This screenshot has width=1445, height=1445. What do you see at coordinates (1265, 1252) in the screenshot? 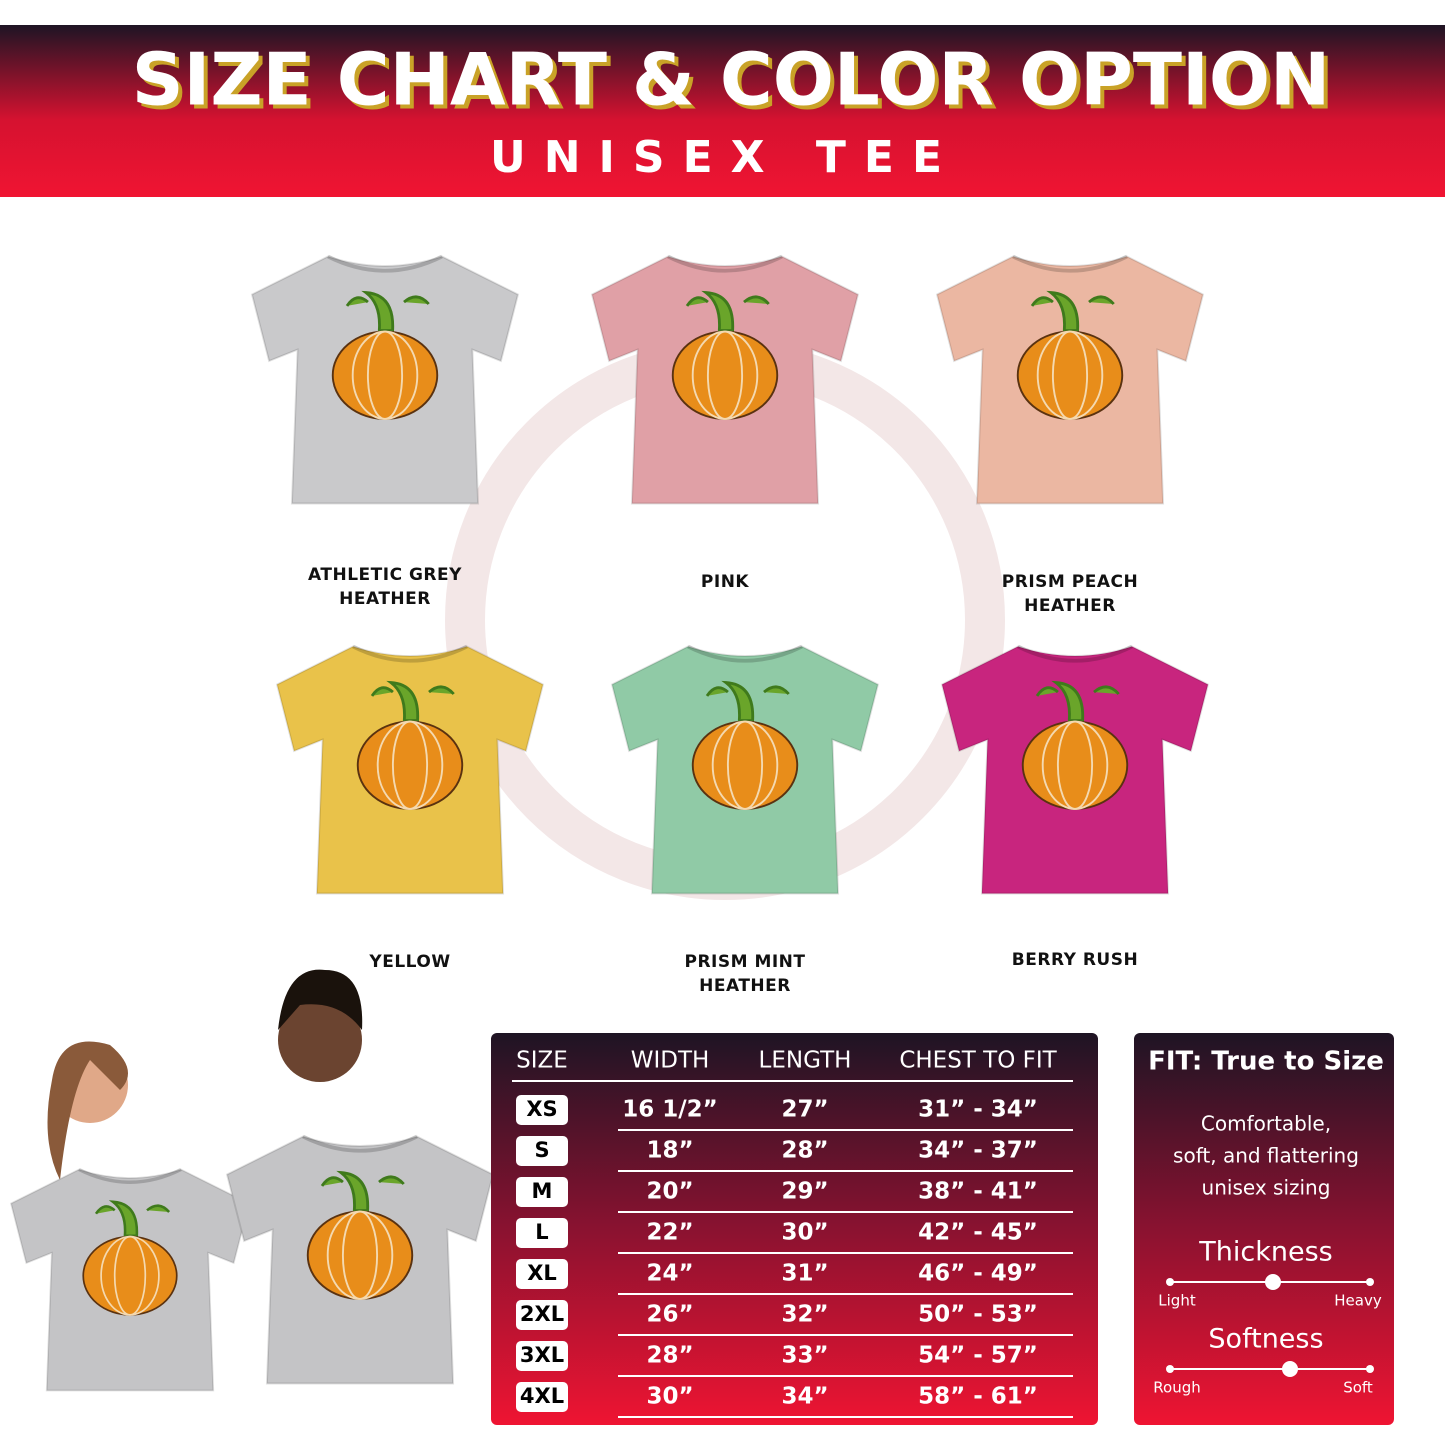
I see `slider-title: Thickness` at bounding box center [1265, 1252].